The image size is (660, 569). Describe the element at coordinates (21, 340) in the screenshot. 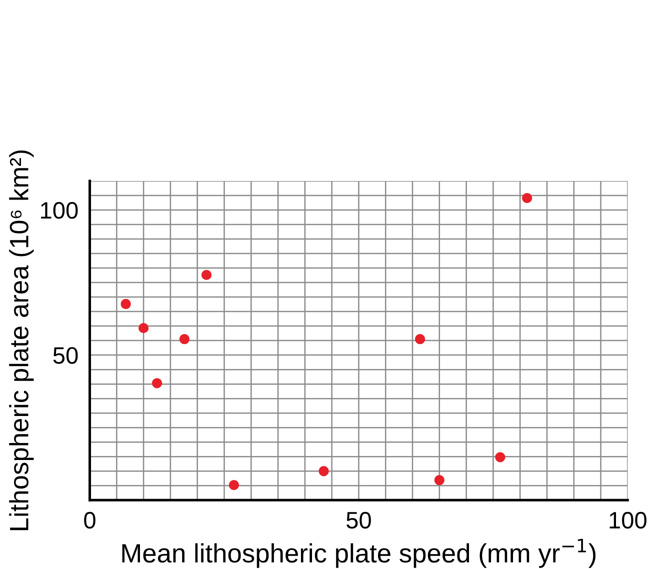

I see `y-axis-title: Lithospheric plate area (10⁶ km²)` at that location.